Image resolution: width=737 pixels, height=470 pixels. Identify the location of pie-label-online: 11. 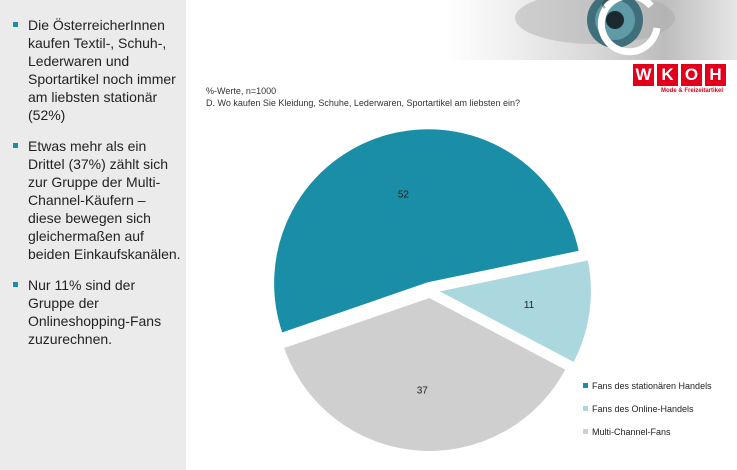
(529, 305).